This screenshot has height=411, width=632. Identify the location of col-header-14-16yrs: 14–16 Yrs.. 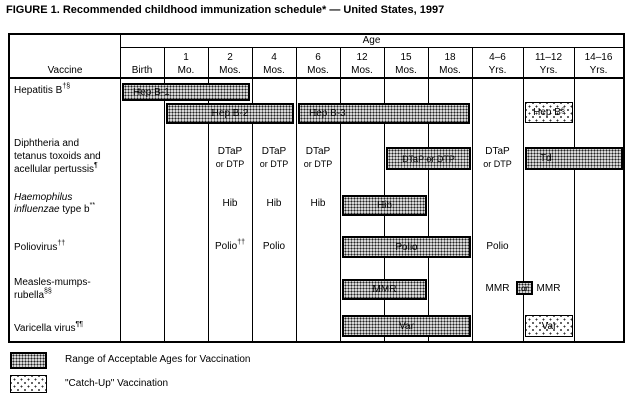
(598, 62).